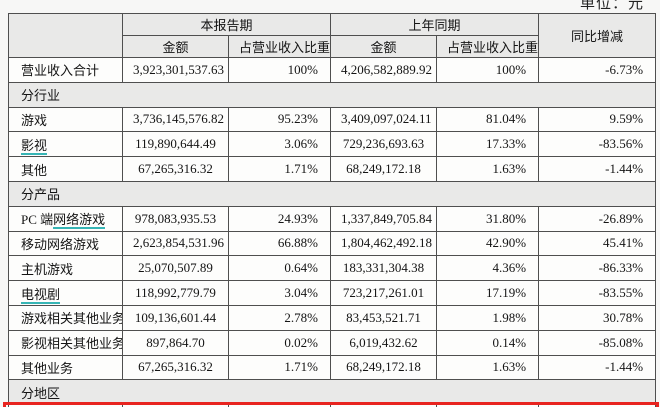  I want to click on section-row: 分产品, so click(332, 193).